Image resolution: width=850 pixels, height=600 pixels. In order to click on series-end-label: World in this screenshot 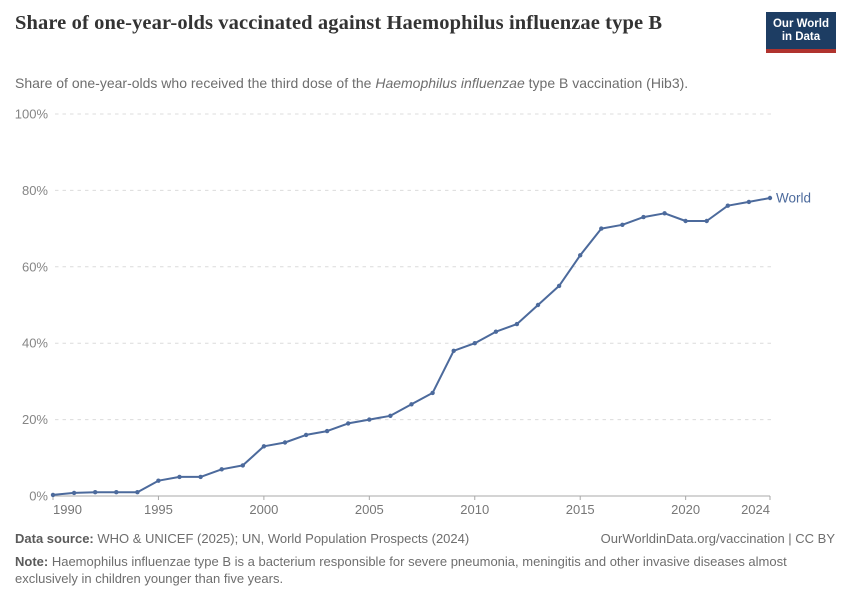, I will do `click(793, 198)`.